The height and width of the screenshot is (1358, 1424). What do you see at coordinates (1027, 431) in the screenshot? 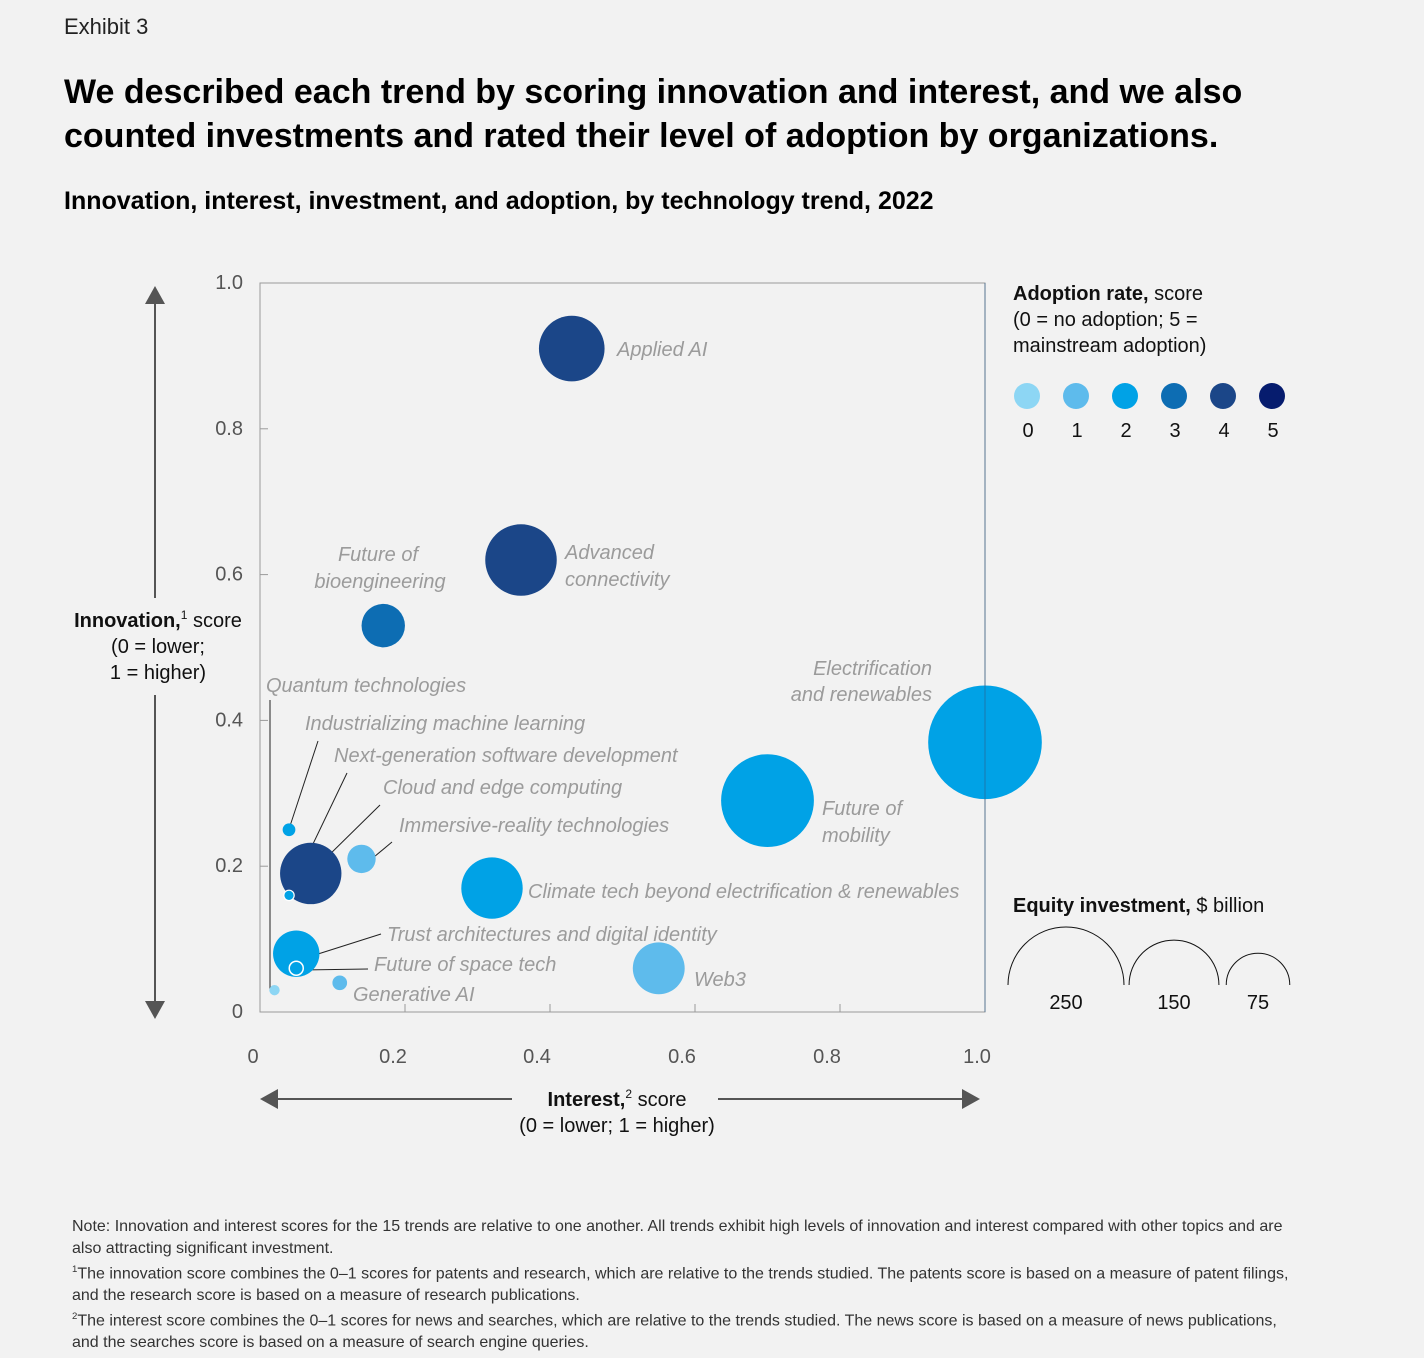
I see `adoption-level-label: 0` at bounding box center [1027, 431].